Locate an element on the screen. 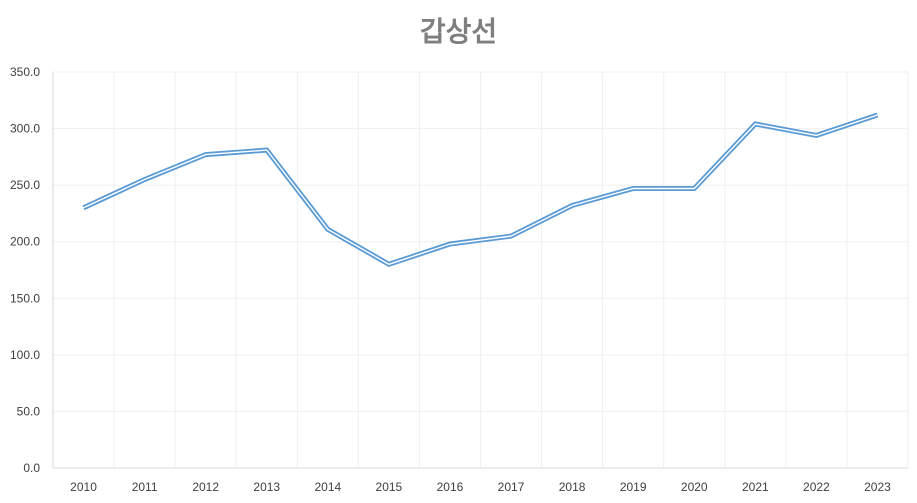  y-tick-label: 150.0 is located at coordinates (25, 298).